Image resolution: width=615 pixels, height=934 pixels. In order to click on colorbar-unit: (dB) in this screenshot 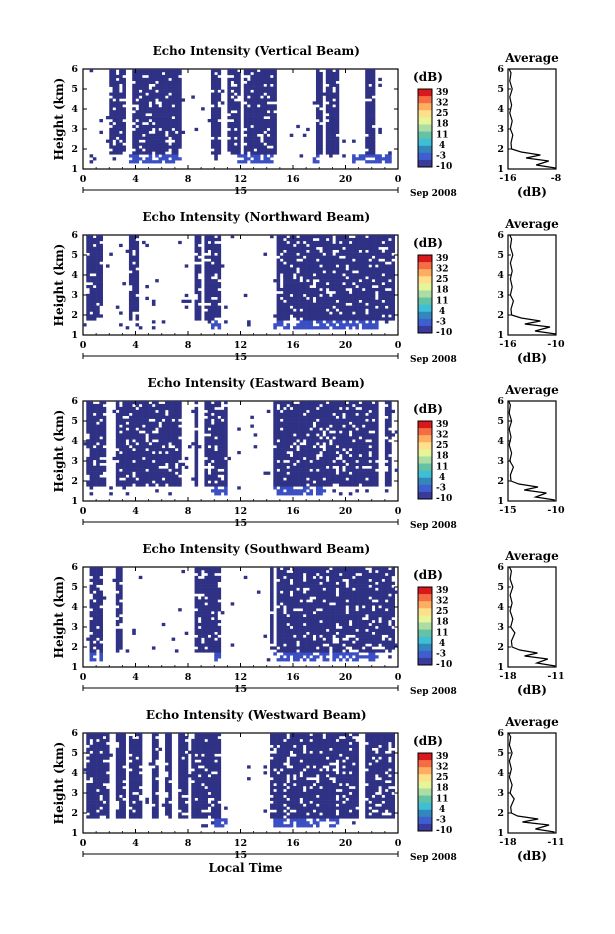, I will do `click(428, 243)`.